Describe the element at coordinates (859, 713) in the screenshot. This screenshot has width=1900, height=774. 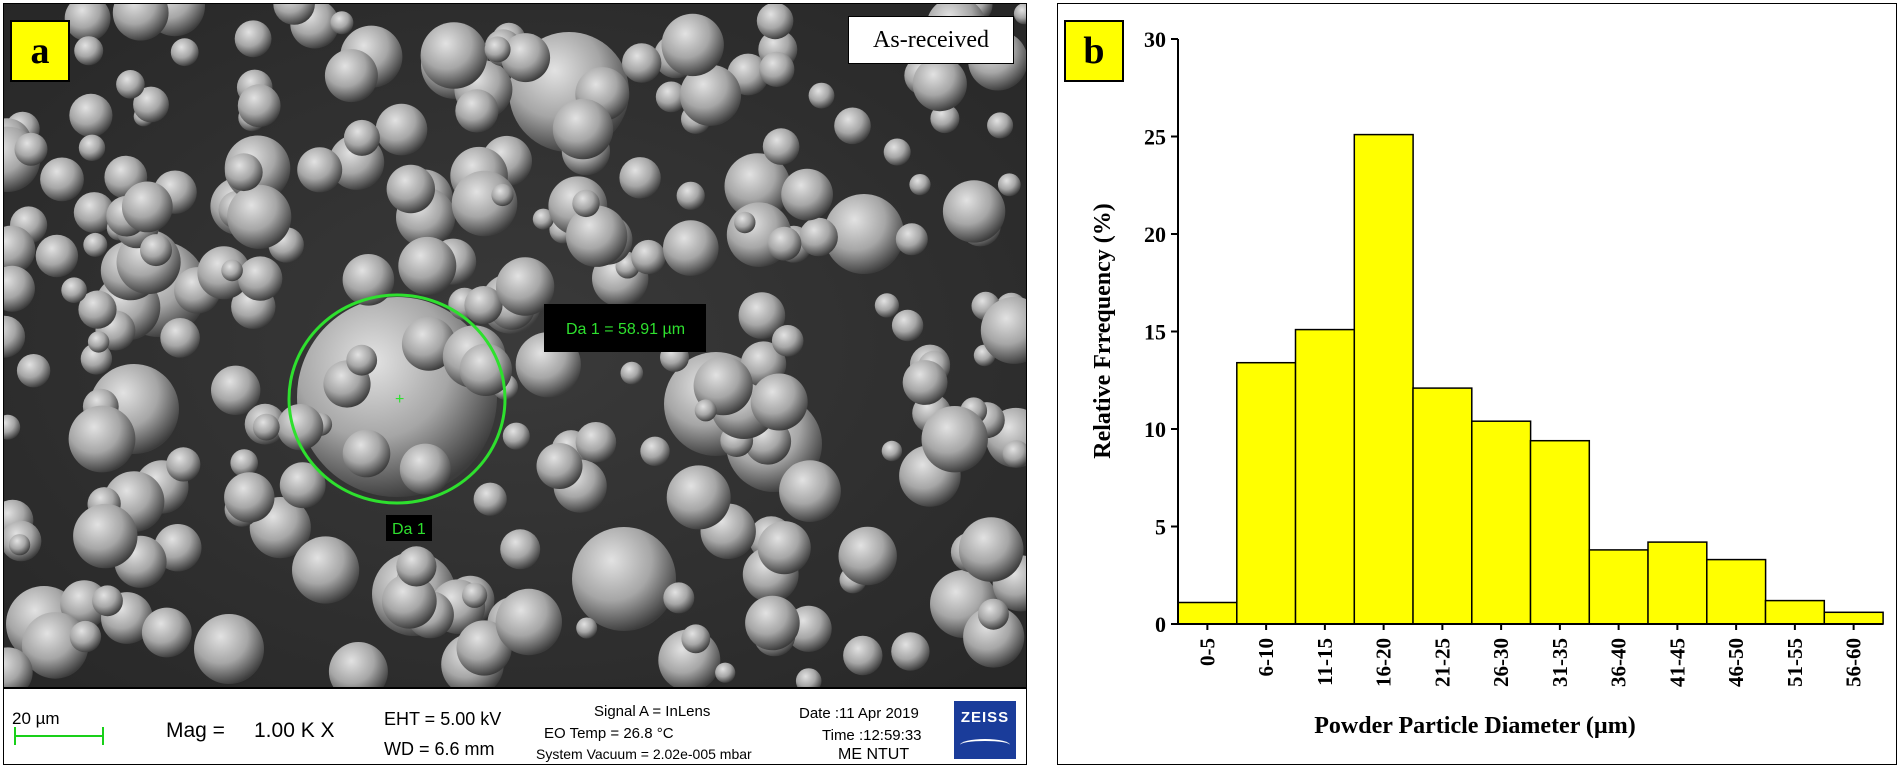
I see `date-value: Date :11 Apr 2019` at that location.